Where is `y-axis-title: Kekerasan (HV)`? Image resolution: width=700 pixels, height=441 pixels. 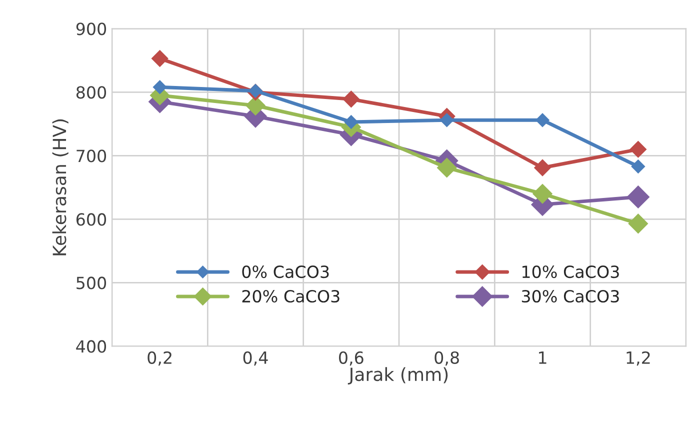
y-axis-title: Kekerasan (HV) is located at coordinates (60, 187).